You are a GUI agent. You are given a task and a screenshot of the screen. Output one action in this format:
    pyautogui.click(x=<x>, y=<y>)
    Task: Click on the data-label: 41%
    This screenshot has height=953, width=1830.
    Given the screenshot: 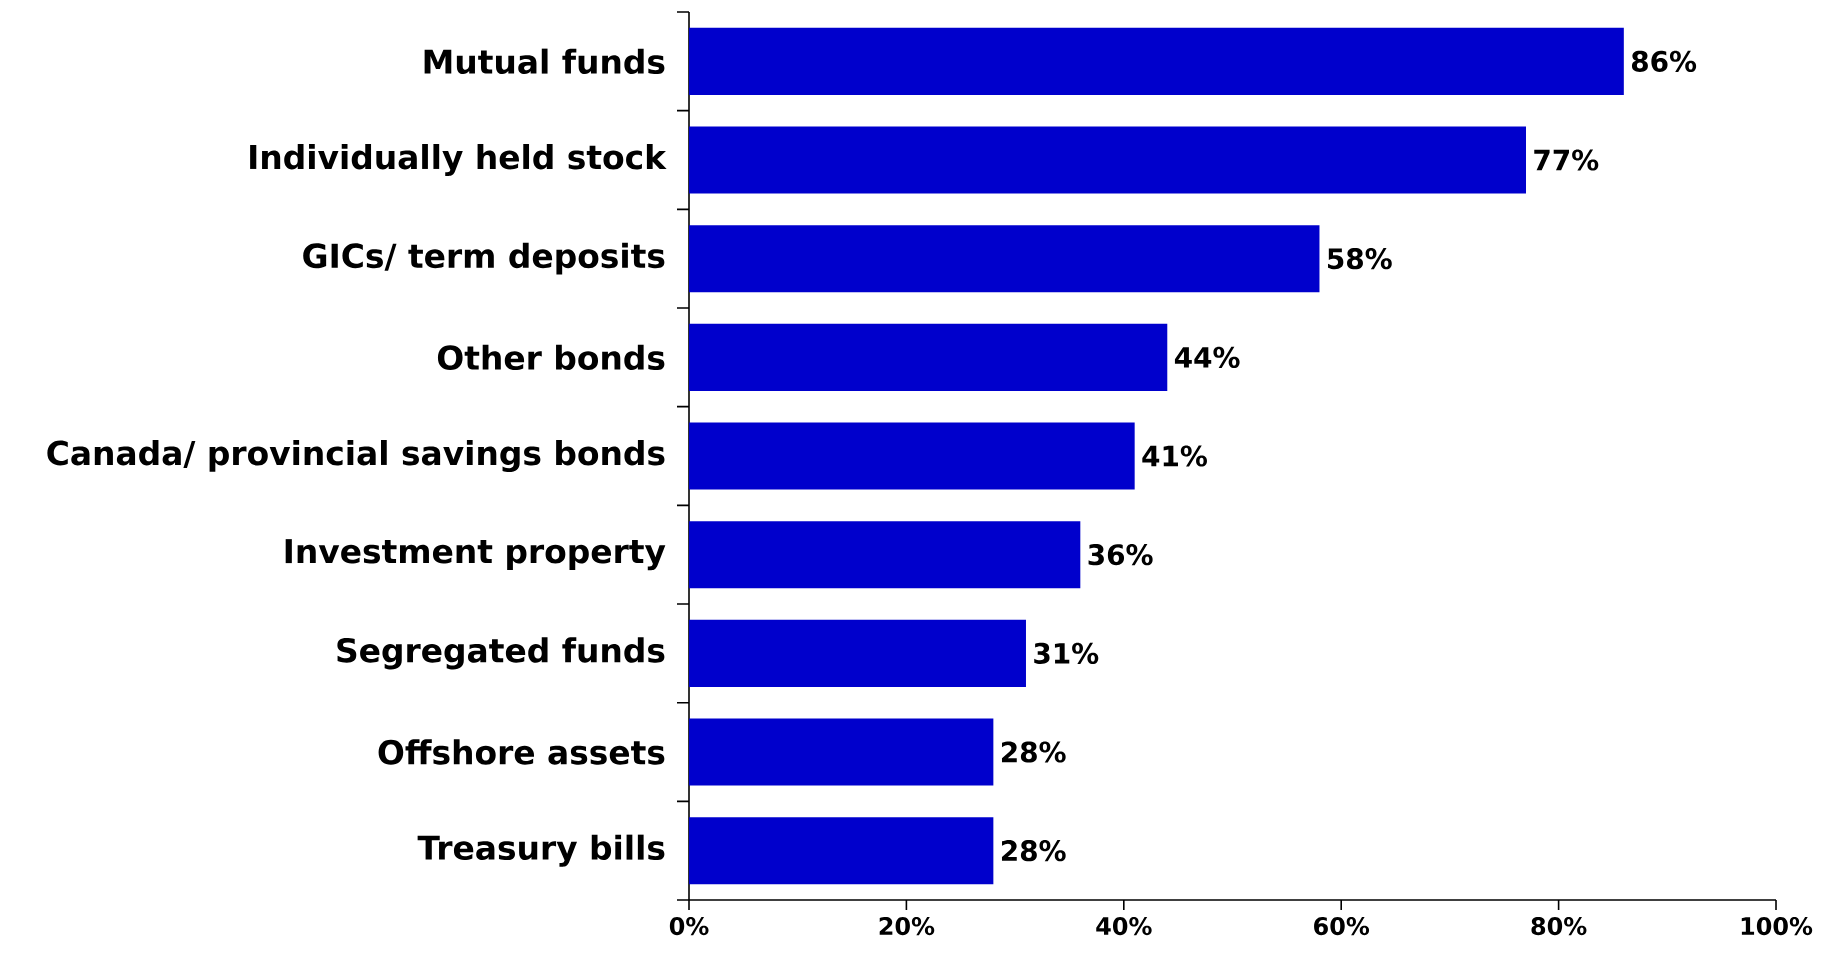 What is the action you would take?
    pyautogui.click(x=1174, y=456)
    